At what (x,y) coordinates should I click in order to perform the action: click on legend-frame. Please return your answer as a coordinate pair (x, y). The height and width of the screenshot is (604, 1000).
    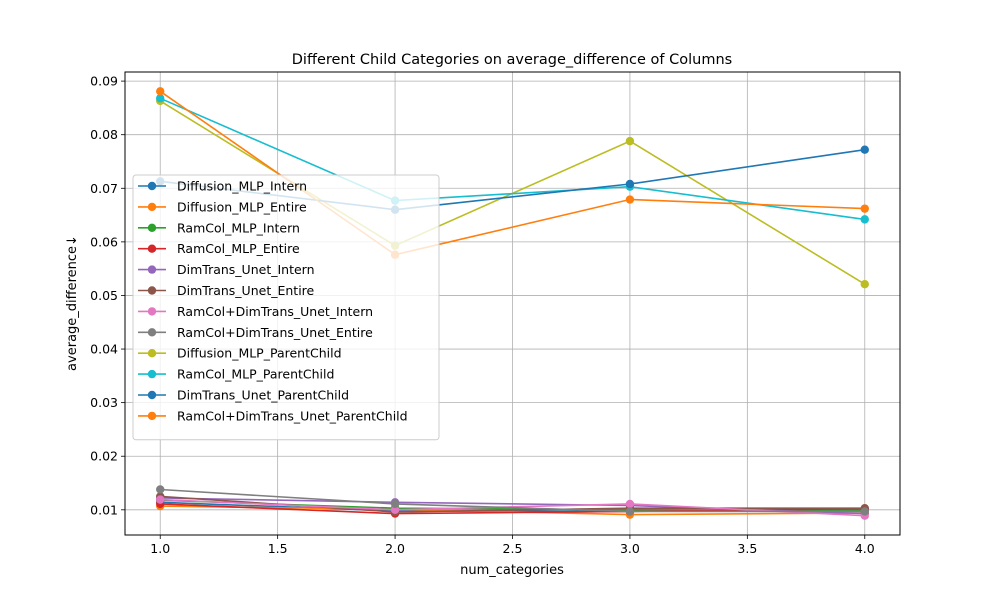
    Looking at the image, I should click on (286, 307).